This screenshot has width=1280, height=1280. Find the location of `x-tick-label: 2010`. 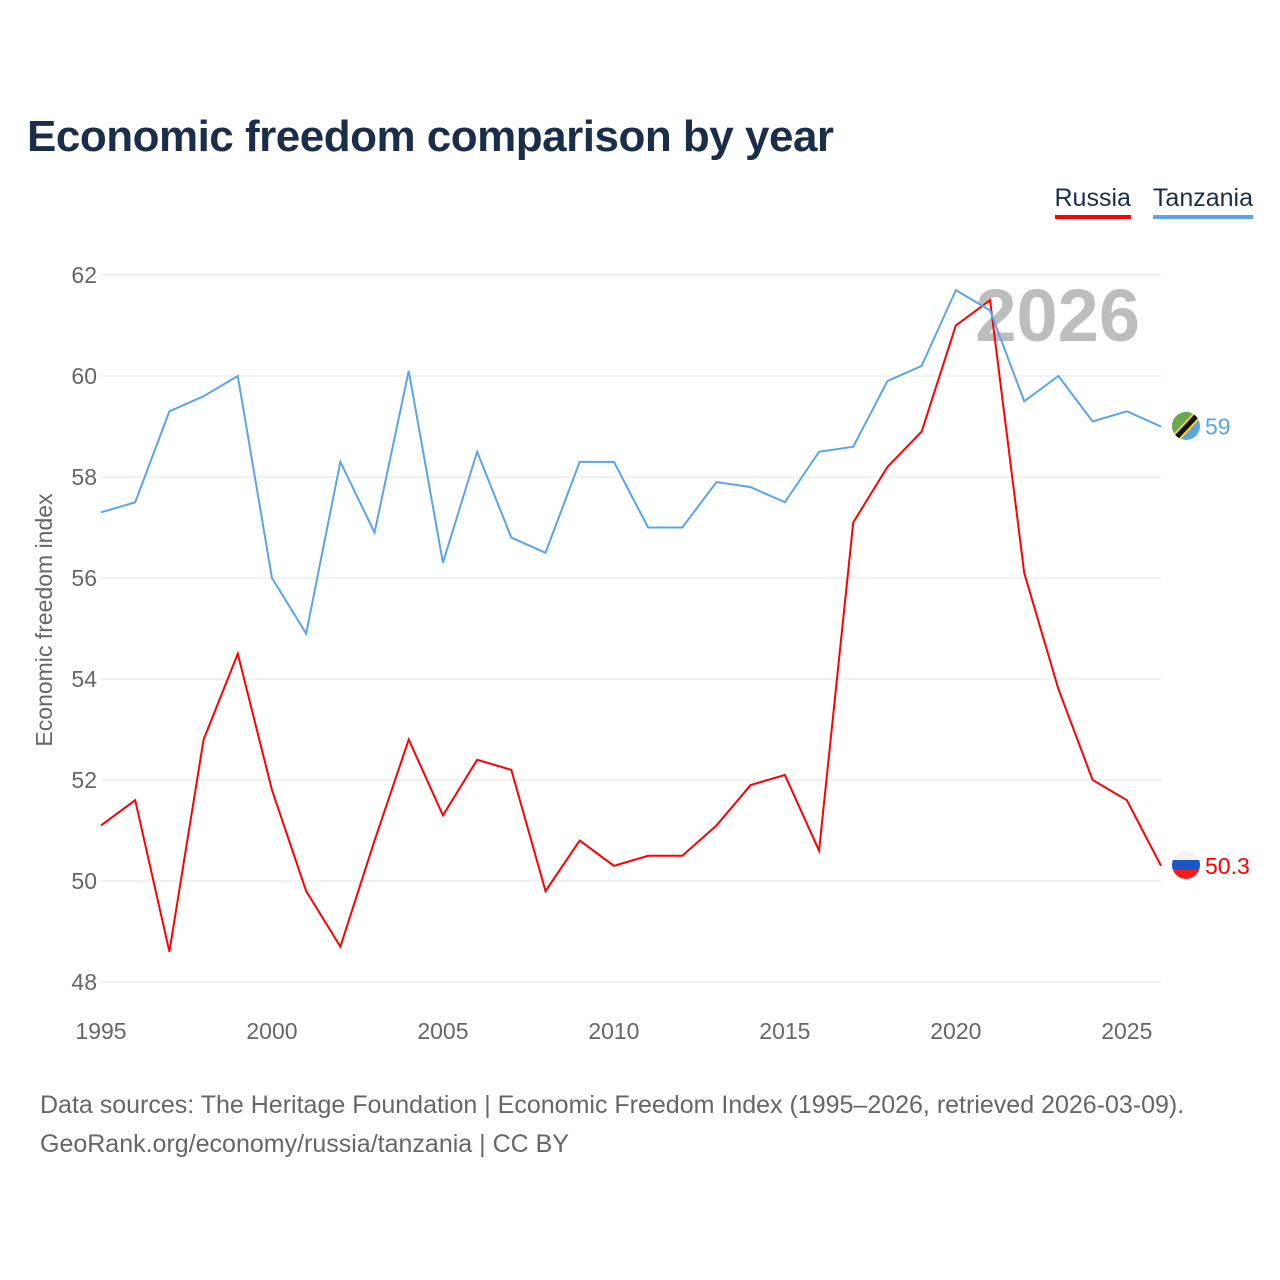

x-tick-label: 2010 is located at coordinates (613, 1031).